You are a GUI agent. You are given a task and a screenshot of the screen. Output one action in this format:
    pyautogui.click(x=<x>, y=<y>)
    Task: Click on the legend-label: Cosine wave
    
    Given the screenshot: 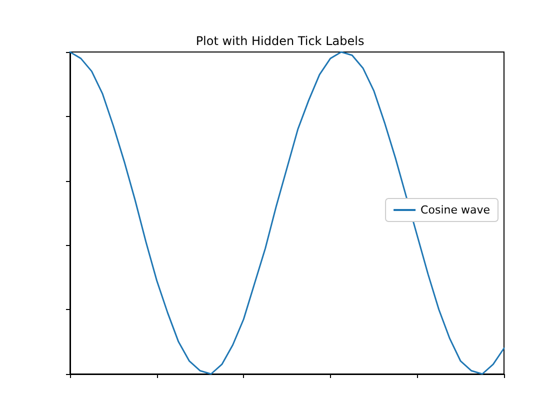 What is the action you would take?
    pyautogui.click(x=455, y=210)
    